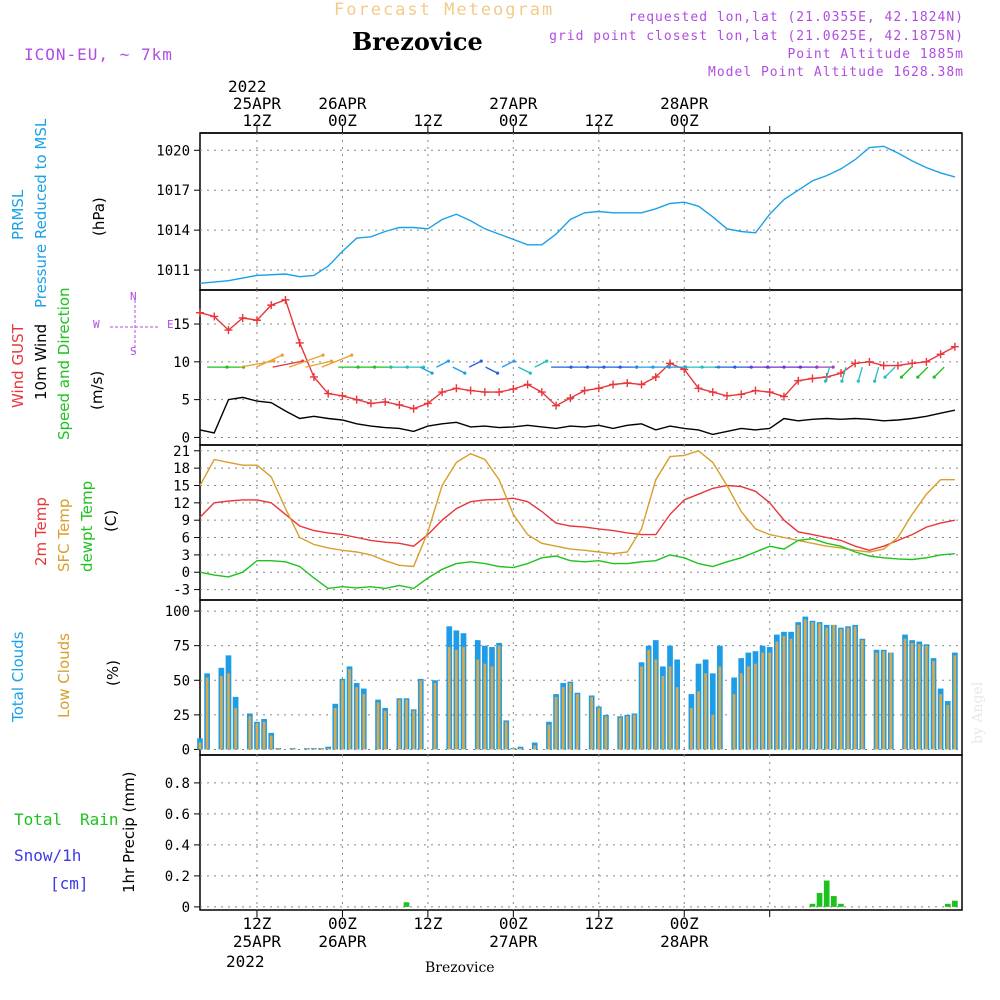 The image size is (1000, 1000). What do you see at coordinates (513, 941) in the screenshot?
I see `bottom-time-label-day: 27APR` at bounding box center [513, 941].